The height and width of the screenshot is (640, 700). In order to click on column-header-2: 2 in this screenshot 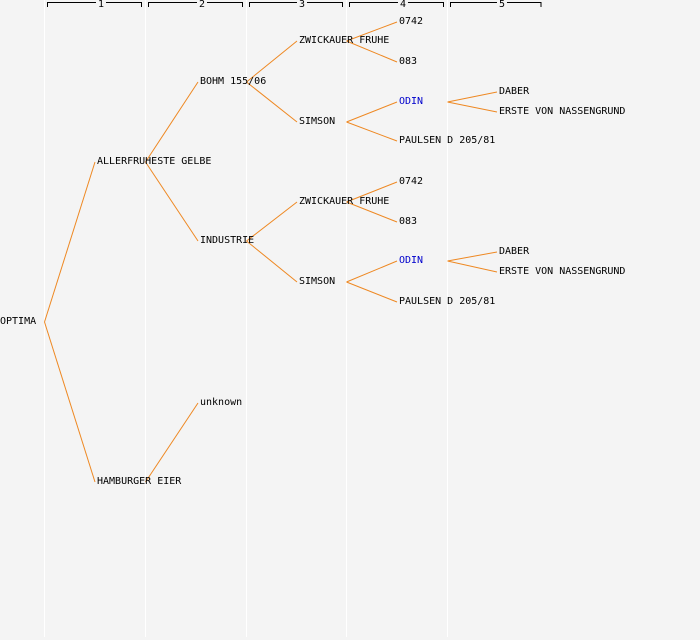, I will do `click(202, 5)`.